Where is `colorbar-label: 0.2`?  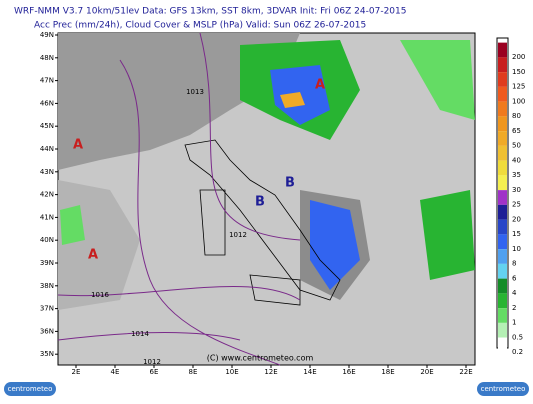
colorbar-label: 0.2 is located at coordinates (517, 352).